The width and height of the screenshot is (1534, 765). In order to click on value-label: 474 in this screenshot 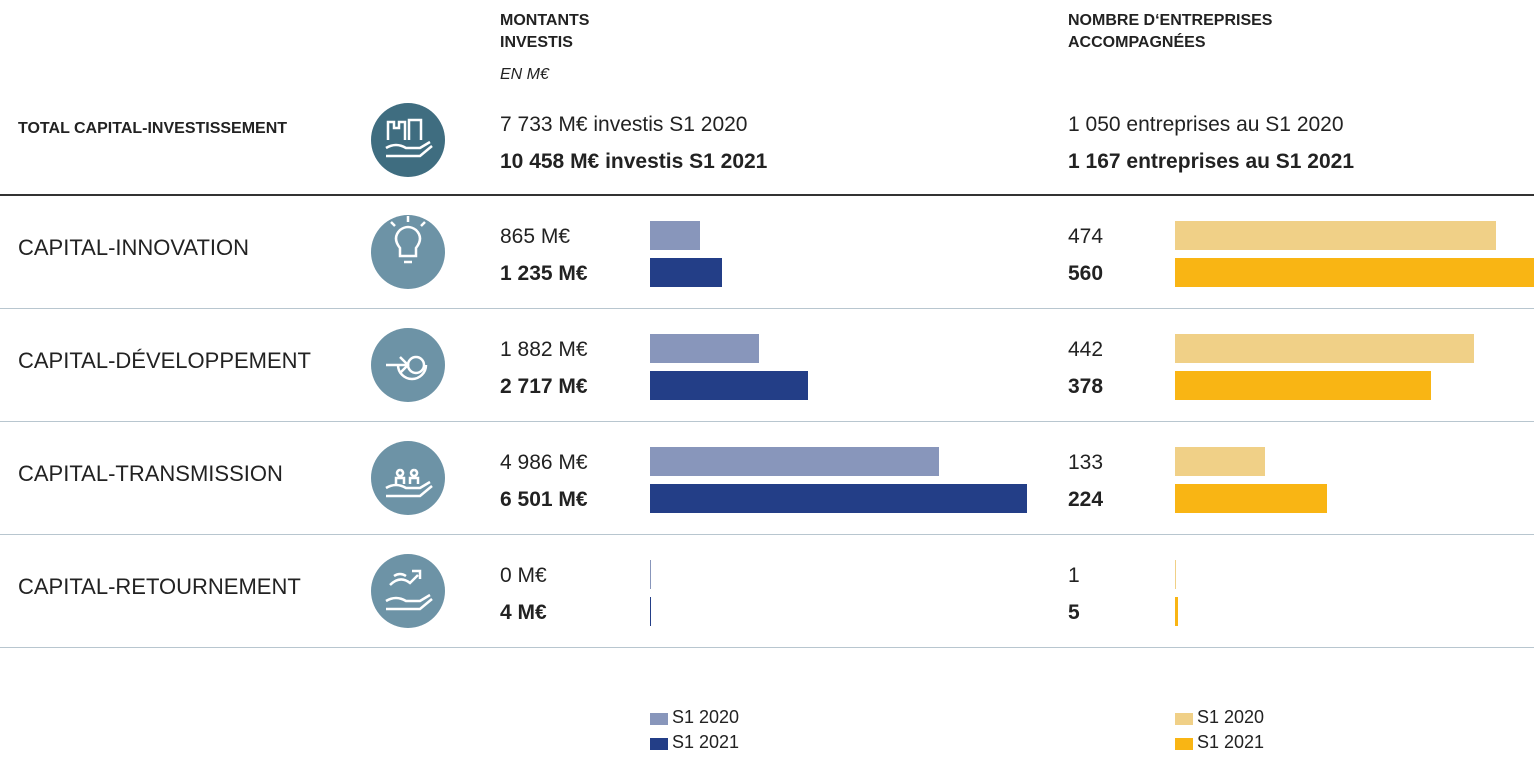, I will do `click(1086, 236)`.